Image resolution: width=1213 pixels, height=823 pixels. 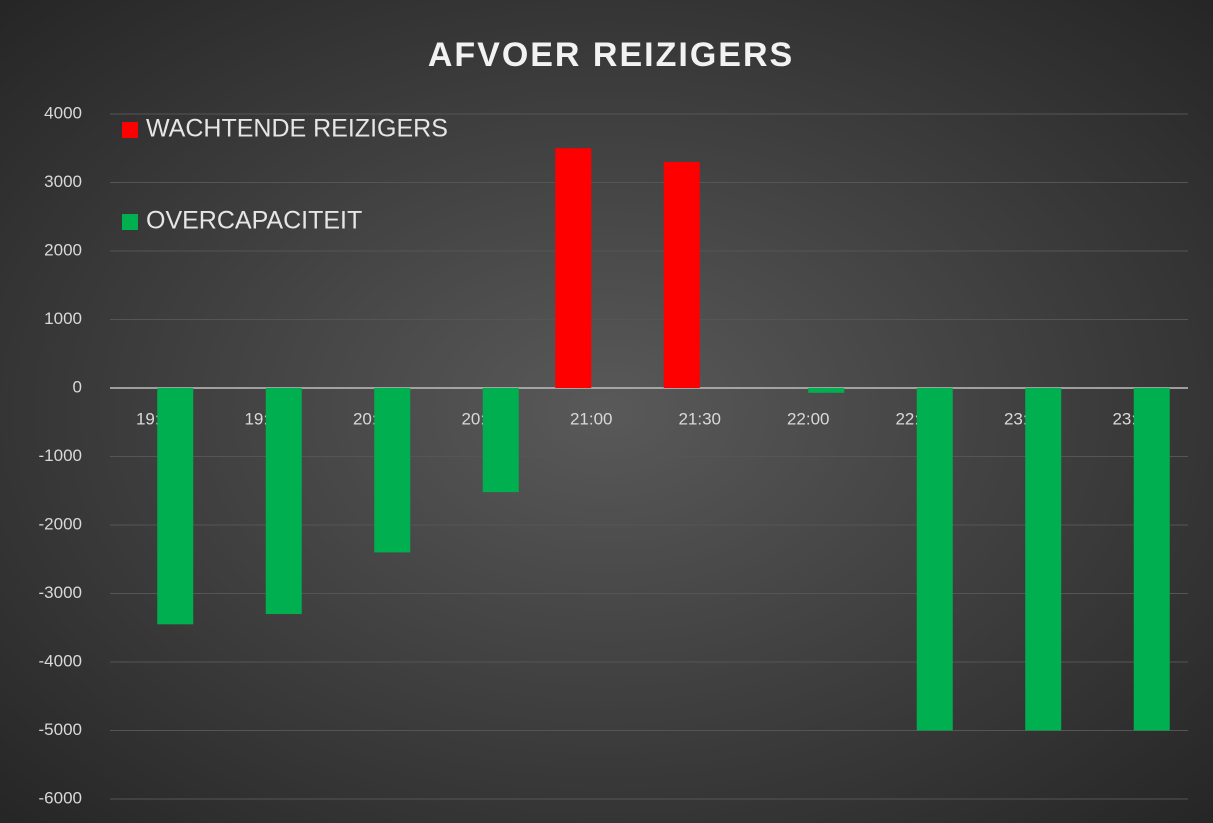 I want to click on legend-label: WACHTENDE REIZIGERS, so click(x=297, y=129).